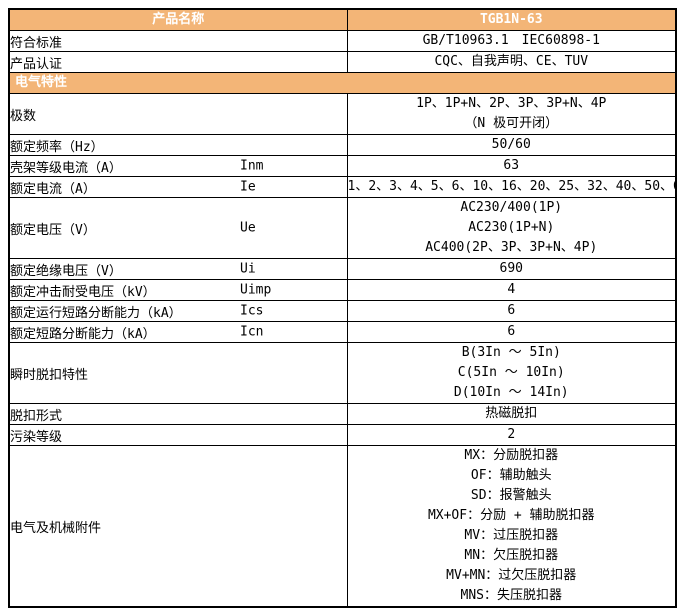  I want to click on row-value-line: MX：分励脱扣器, so click(511, 455).